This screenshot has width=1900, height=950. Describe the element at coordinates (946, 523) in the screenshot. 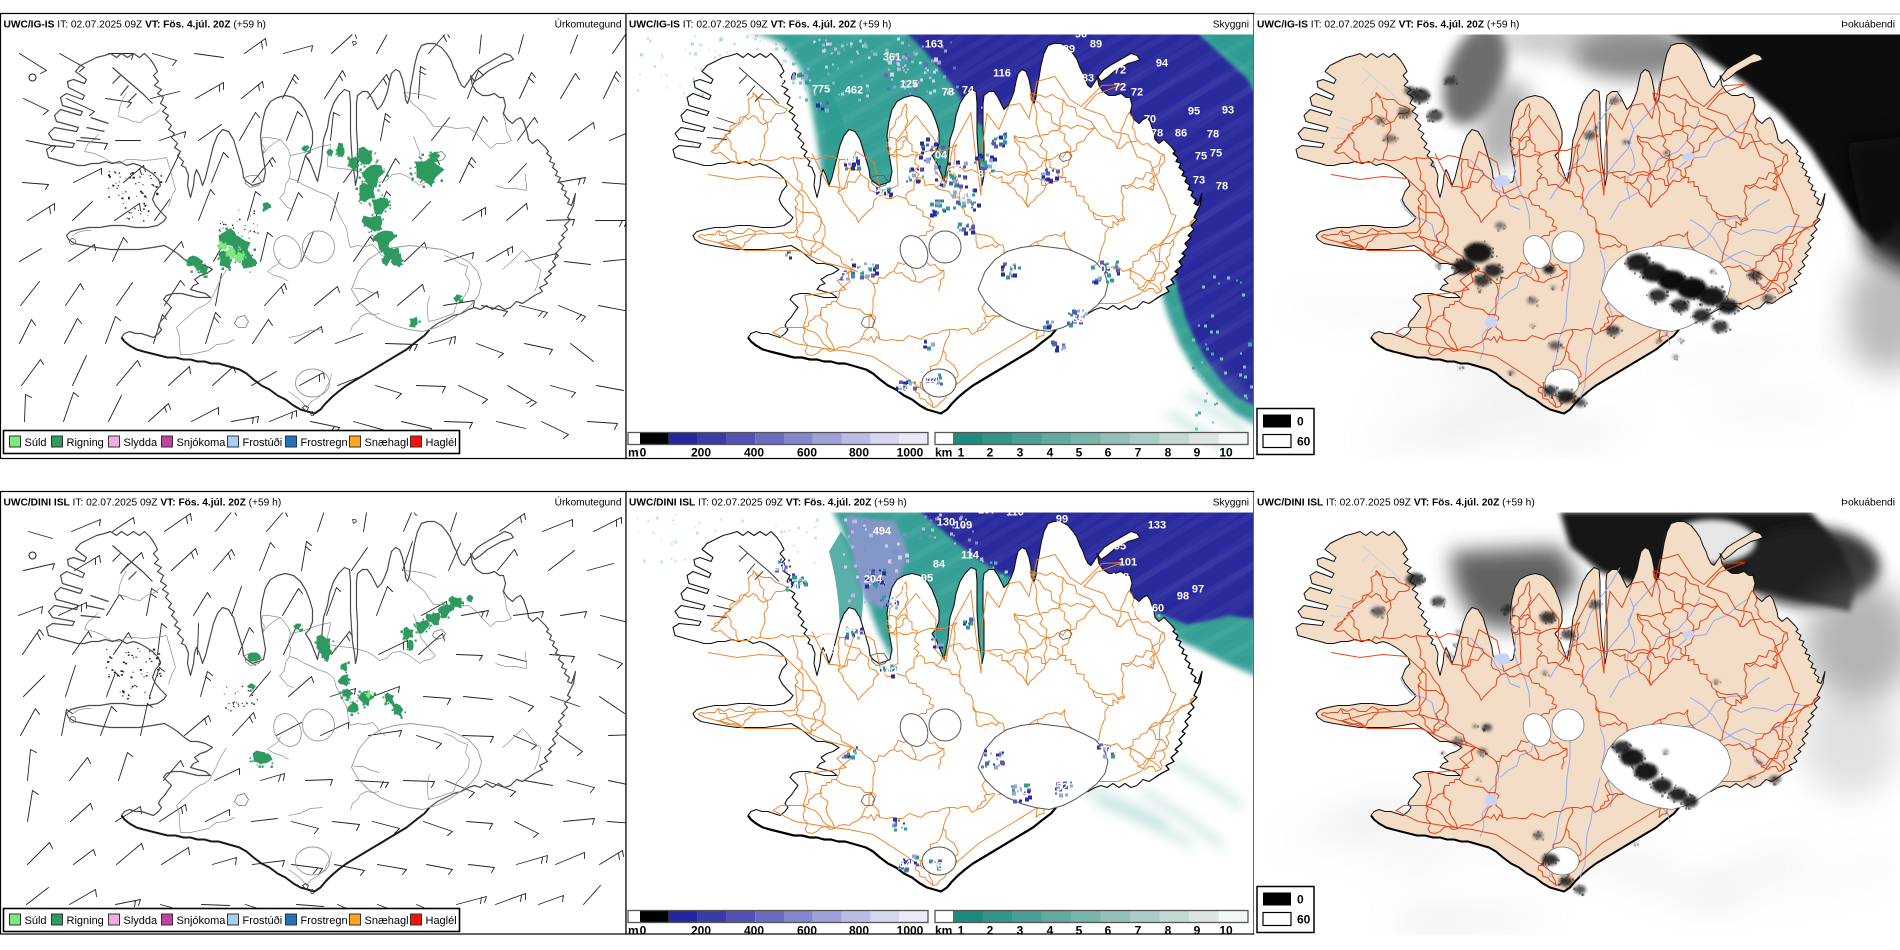

I see `svg-text: 130` at that location.